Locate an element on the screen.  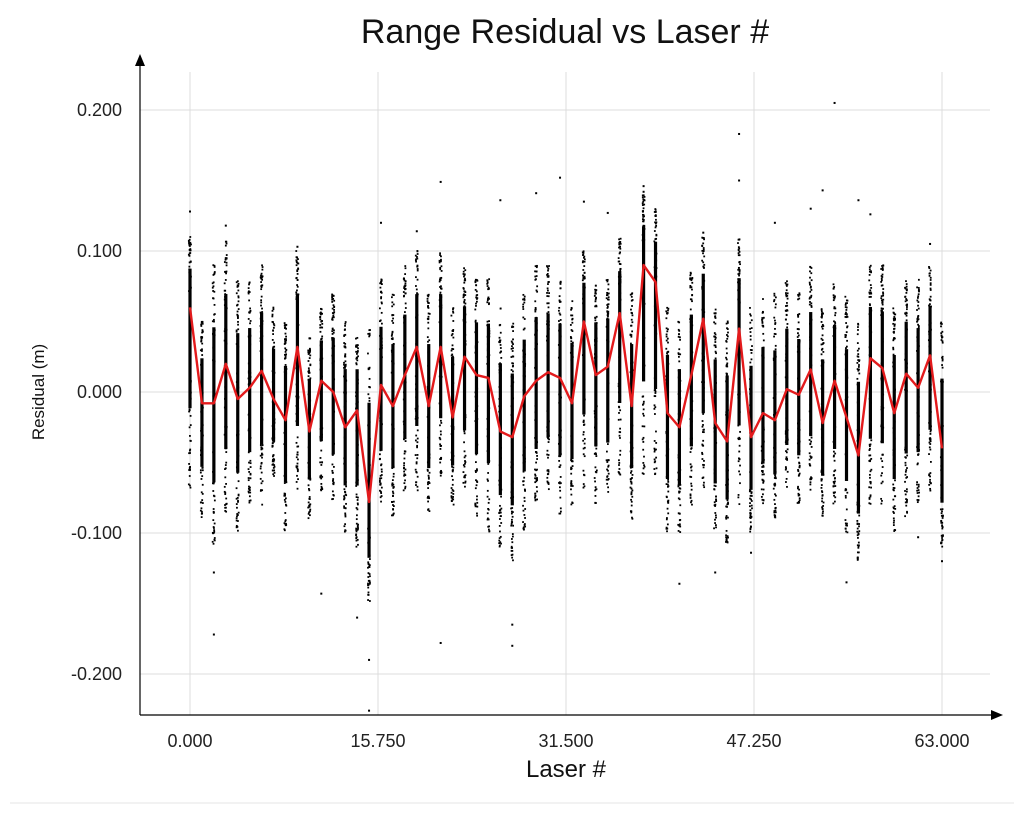
residual-core-band is located at coordinates (417, 360).